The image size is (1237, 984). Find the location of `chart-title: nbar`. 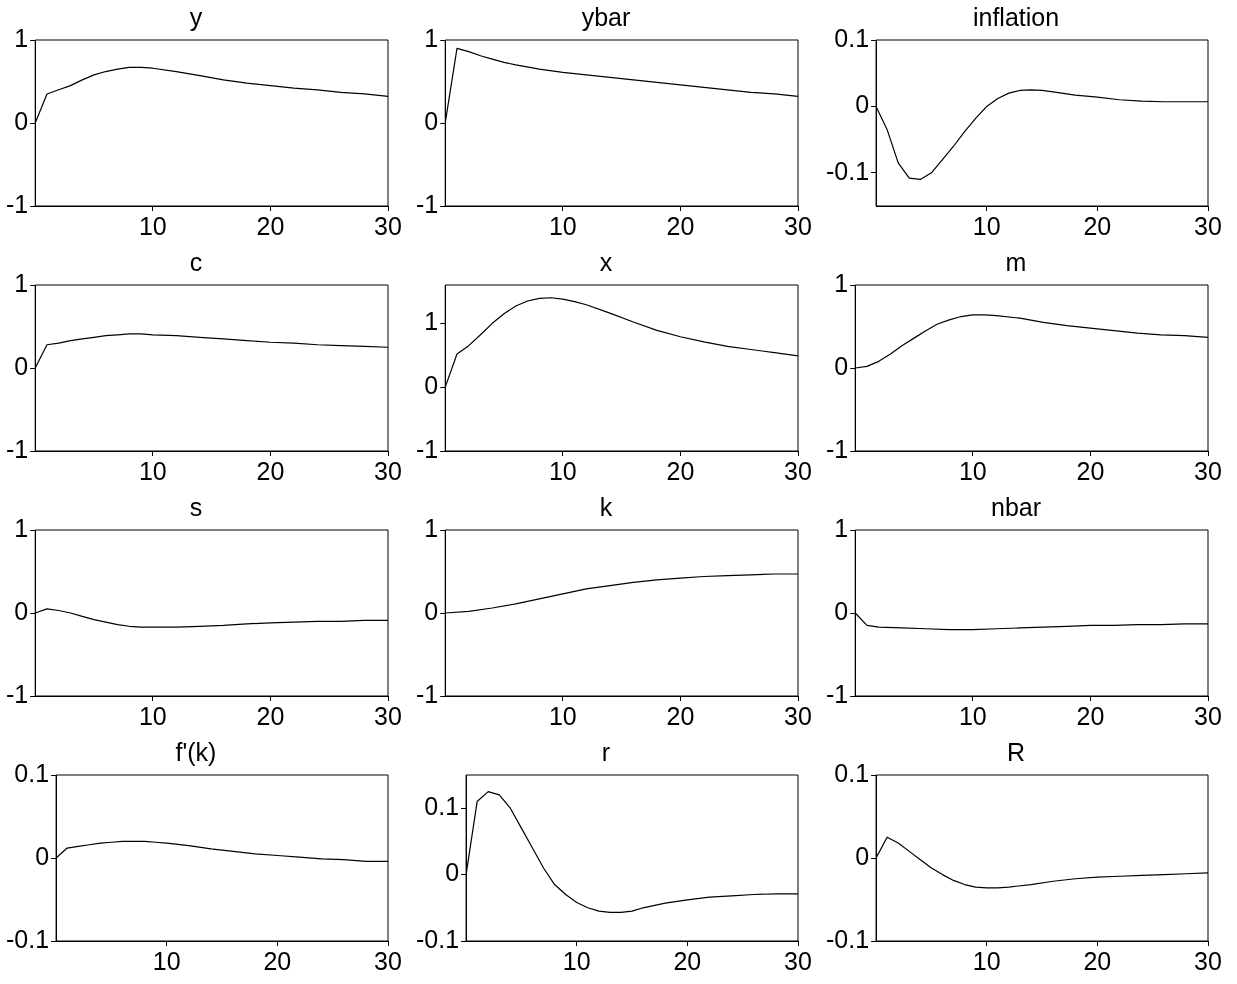

chart-title: nbar is located at coordinates (1016, 506).